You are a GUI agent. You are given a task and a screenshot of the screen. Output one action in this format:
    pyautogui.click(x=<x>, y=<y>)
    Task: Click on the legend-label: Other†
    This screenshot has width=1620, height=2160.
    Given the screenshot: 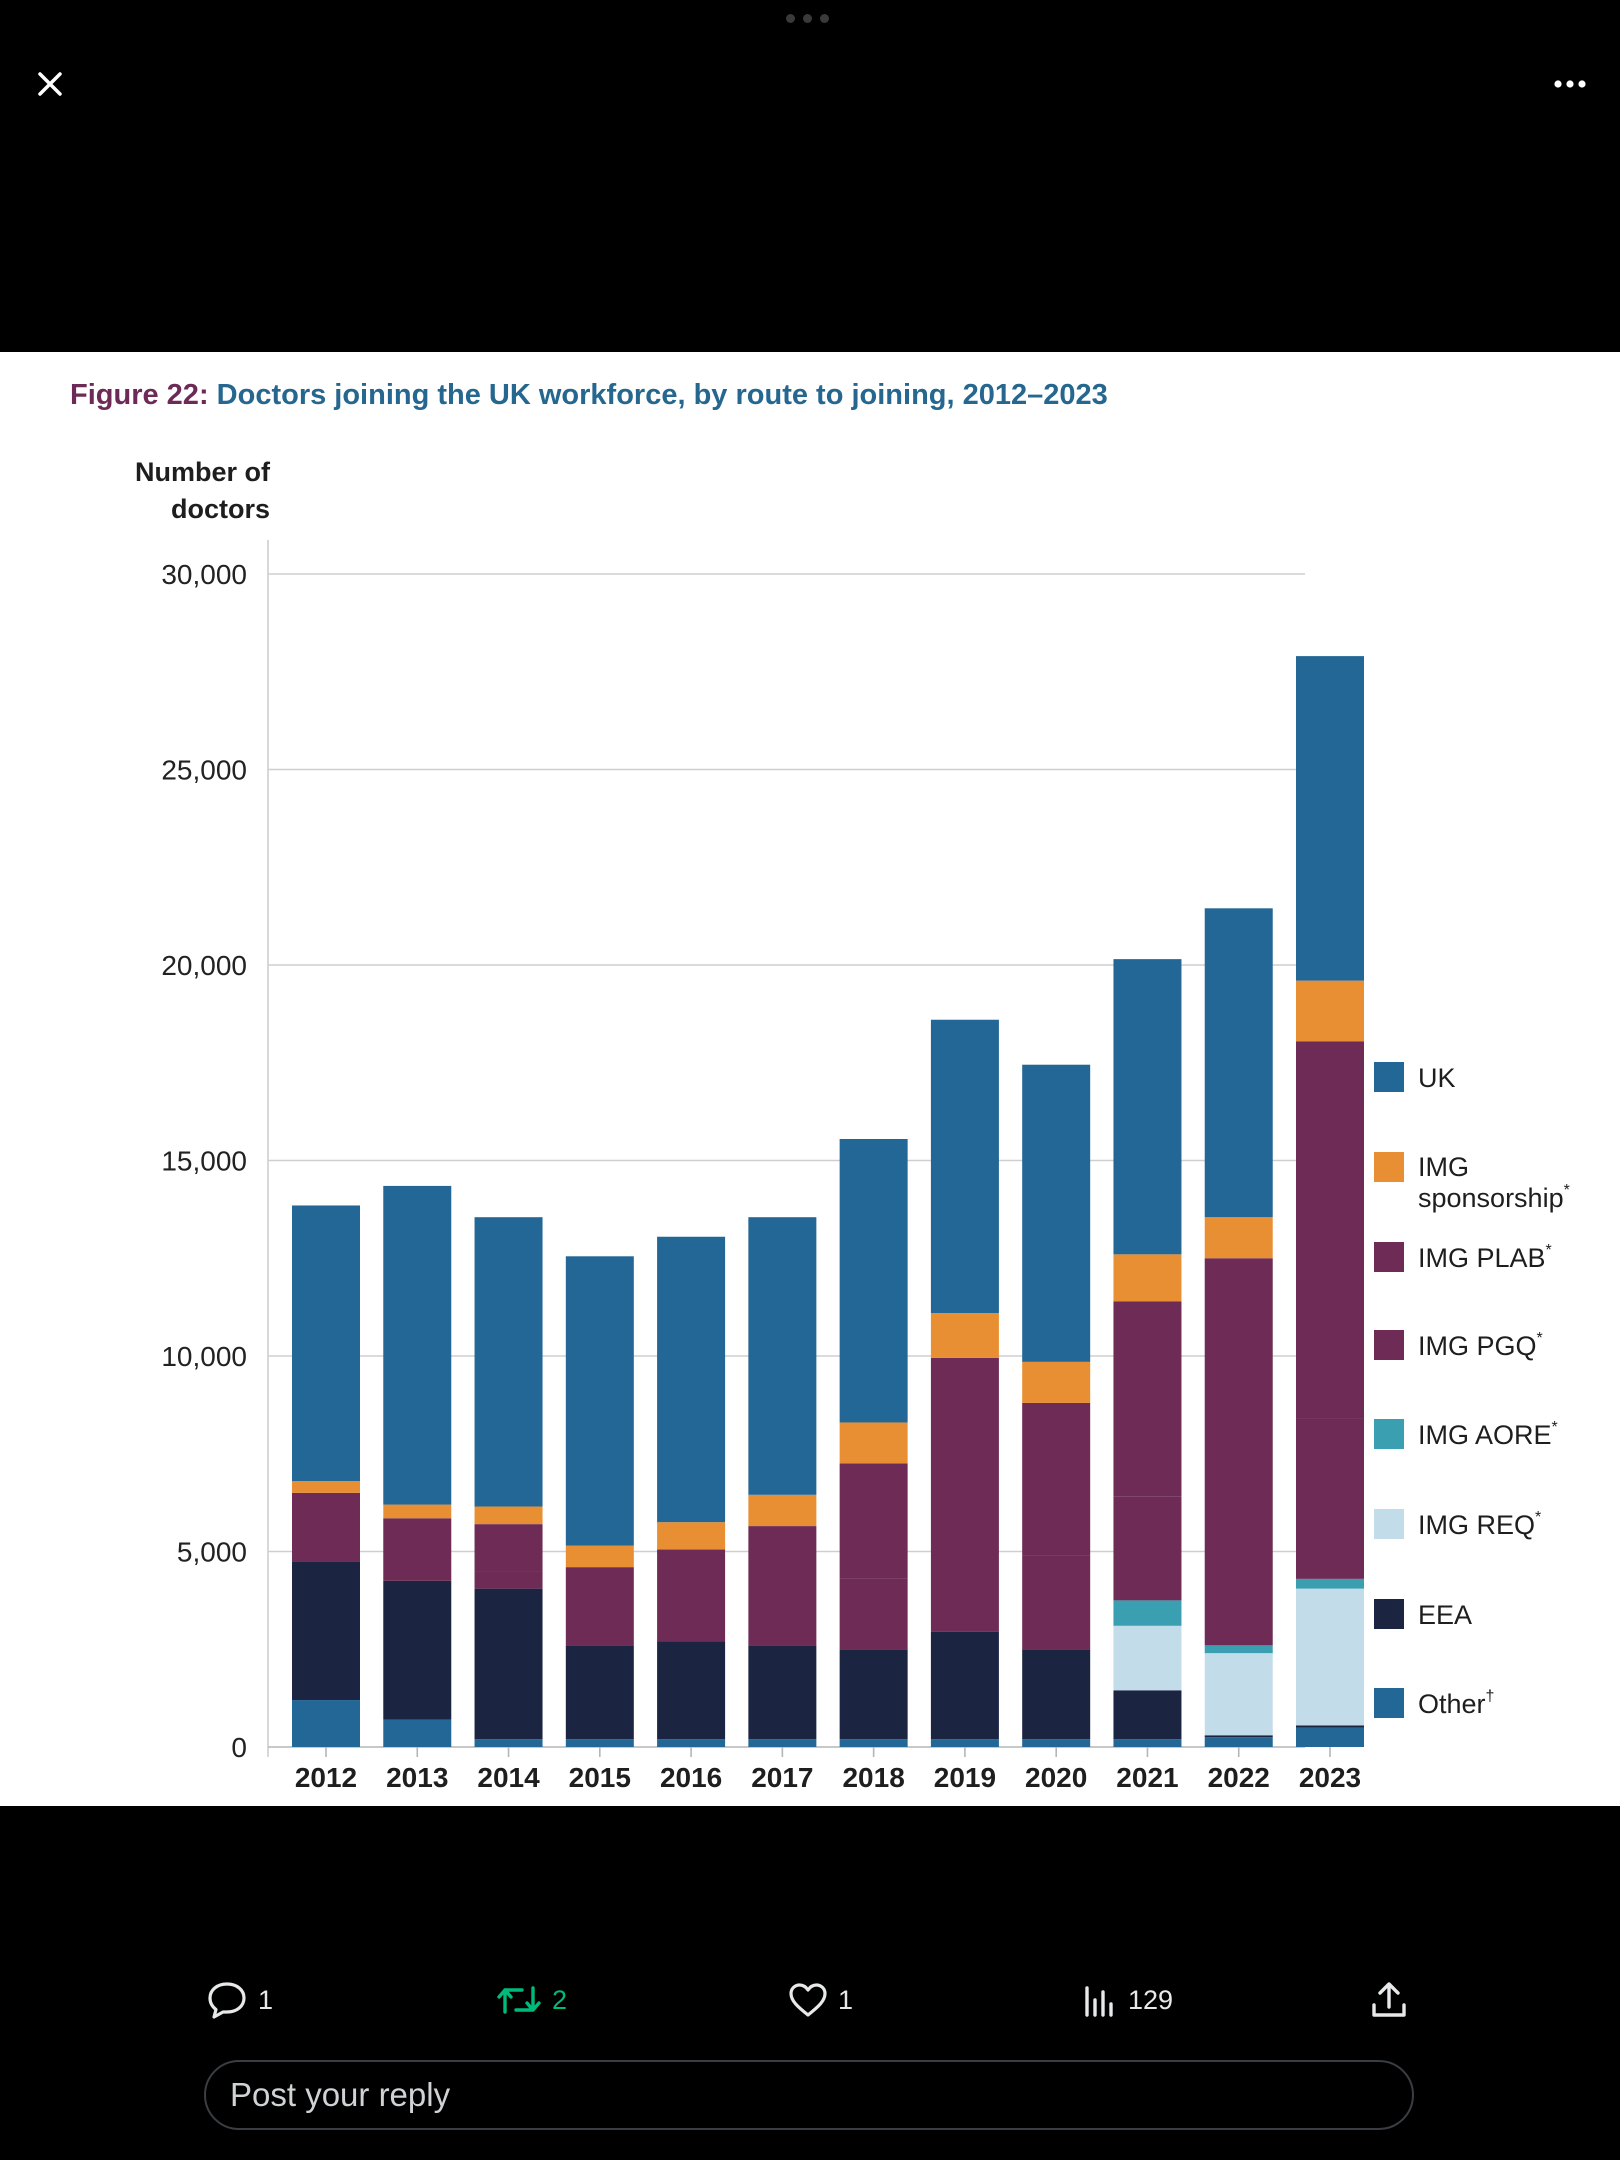 What is the action you would take?
    pyautogui.click(x=1456, y=1703)
    